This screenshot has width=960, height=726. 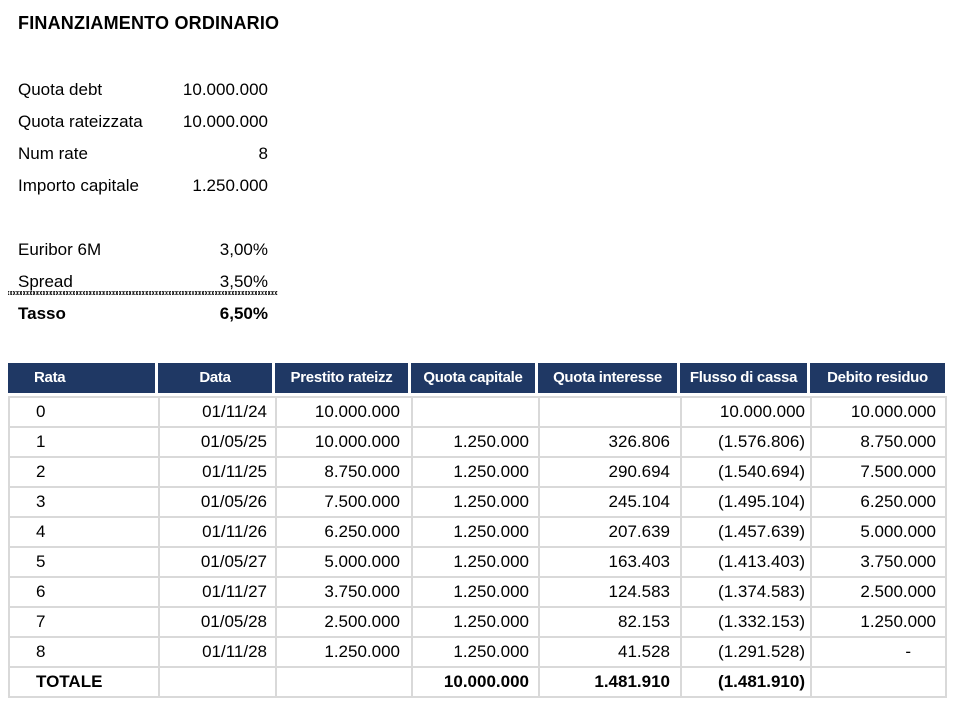 I want to click on param-value: 1.250.000, so click(x=230, y=185).